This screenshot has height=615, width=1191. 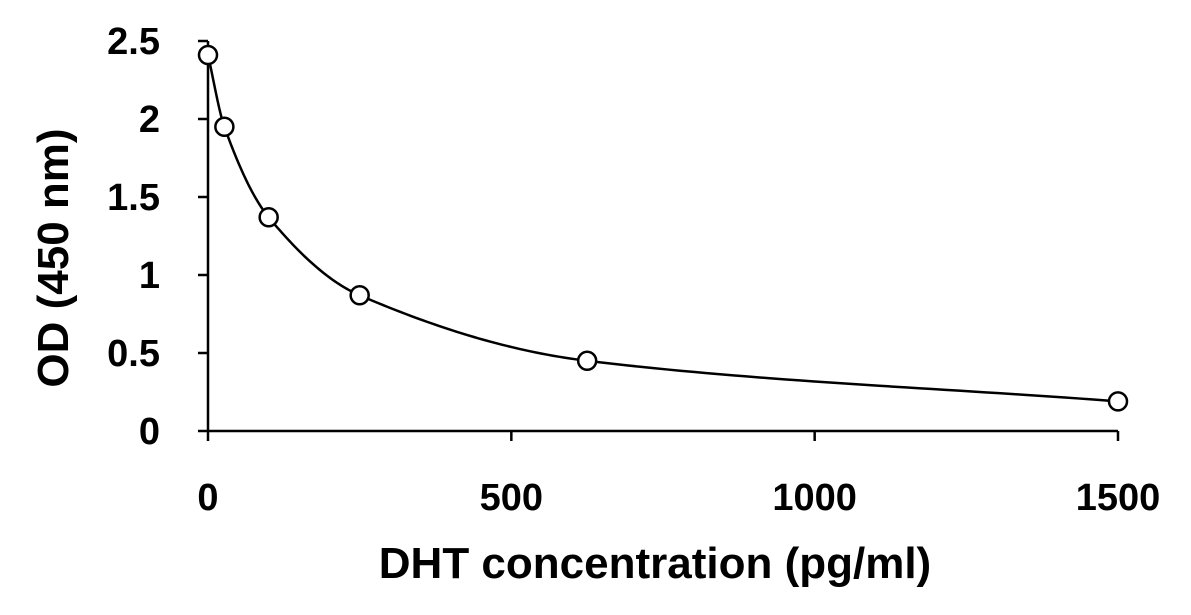 I want to click on y-tick-label: 0.5, so click(x=133, y=354).